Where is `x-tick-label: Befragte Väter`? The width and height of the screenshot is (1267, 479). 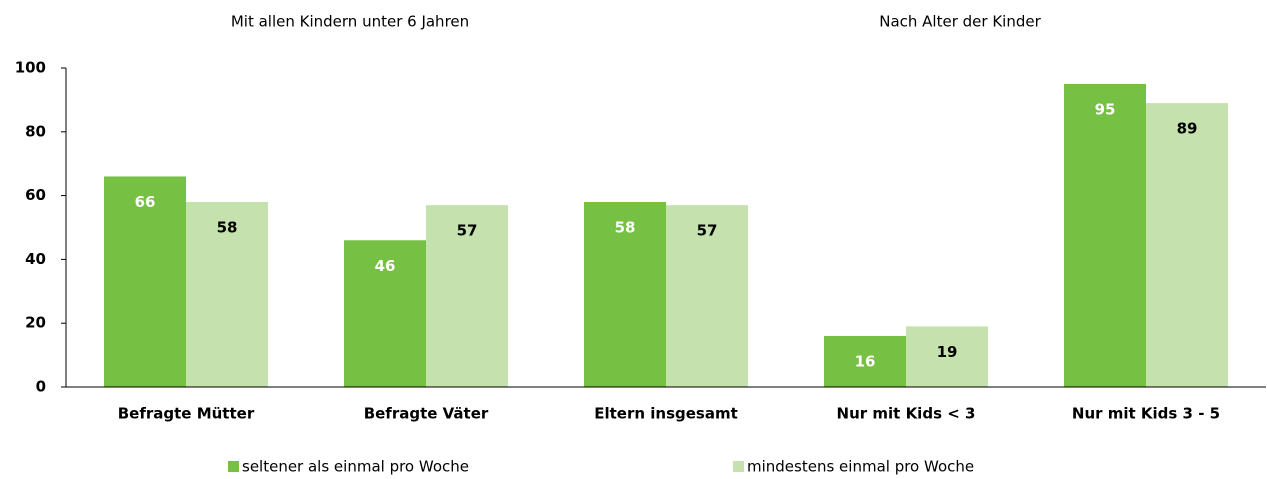
x-tick-label: Befragte Väter is located at coordinates (426, 414).